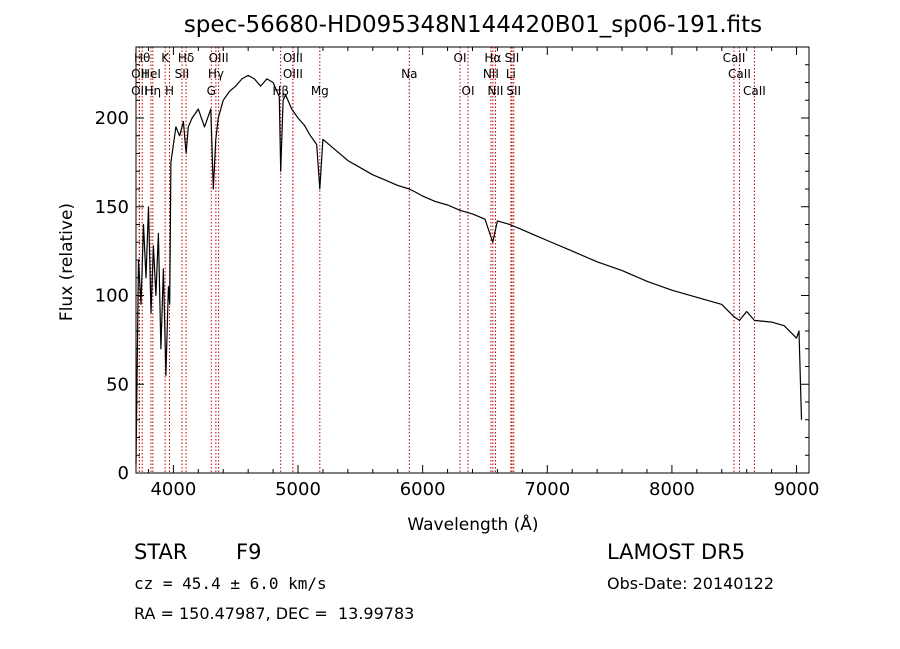 This screenshot has width=900, height=649. What do you see at coordinates (230, 583) in the screenshot?
I see `redshift-velocity: cz = 45.4 ± 6.0 km/s` at bounding box center [230, 583].